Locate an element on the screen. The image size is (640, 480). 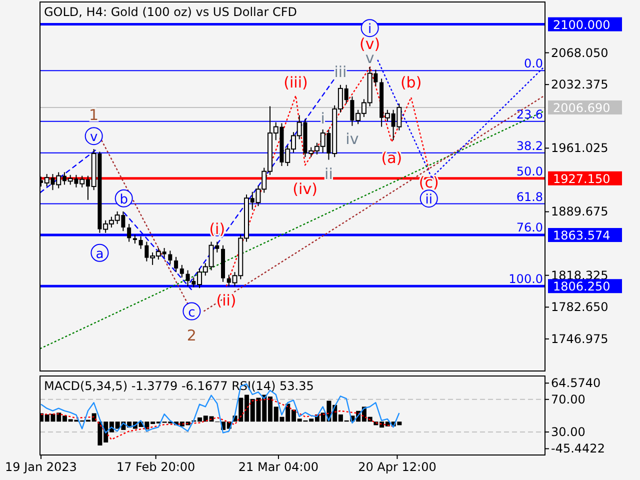
ref-line-label: 1806.250 is located at coordinates (581, 287).